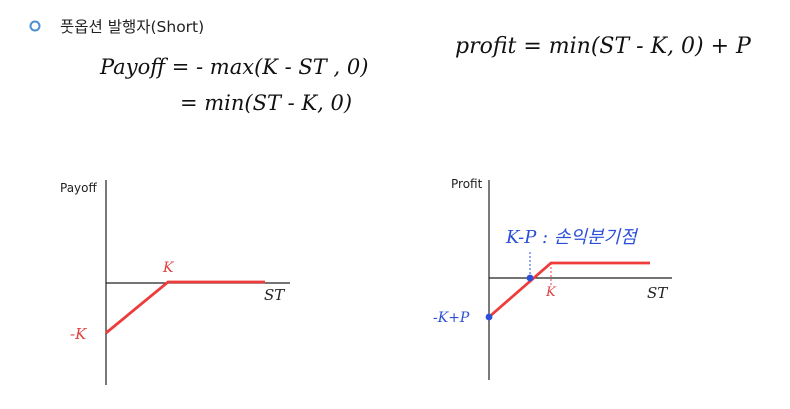 The image size is (790, 409). I want to click on profit-k-label: K, so click(551, 292).